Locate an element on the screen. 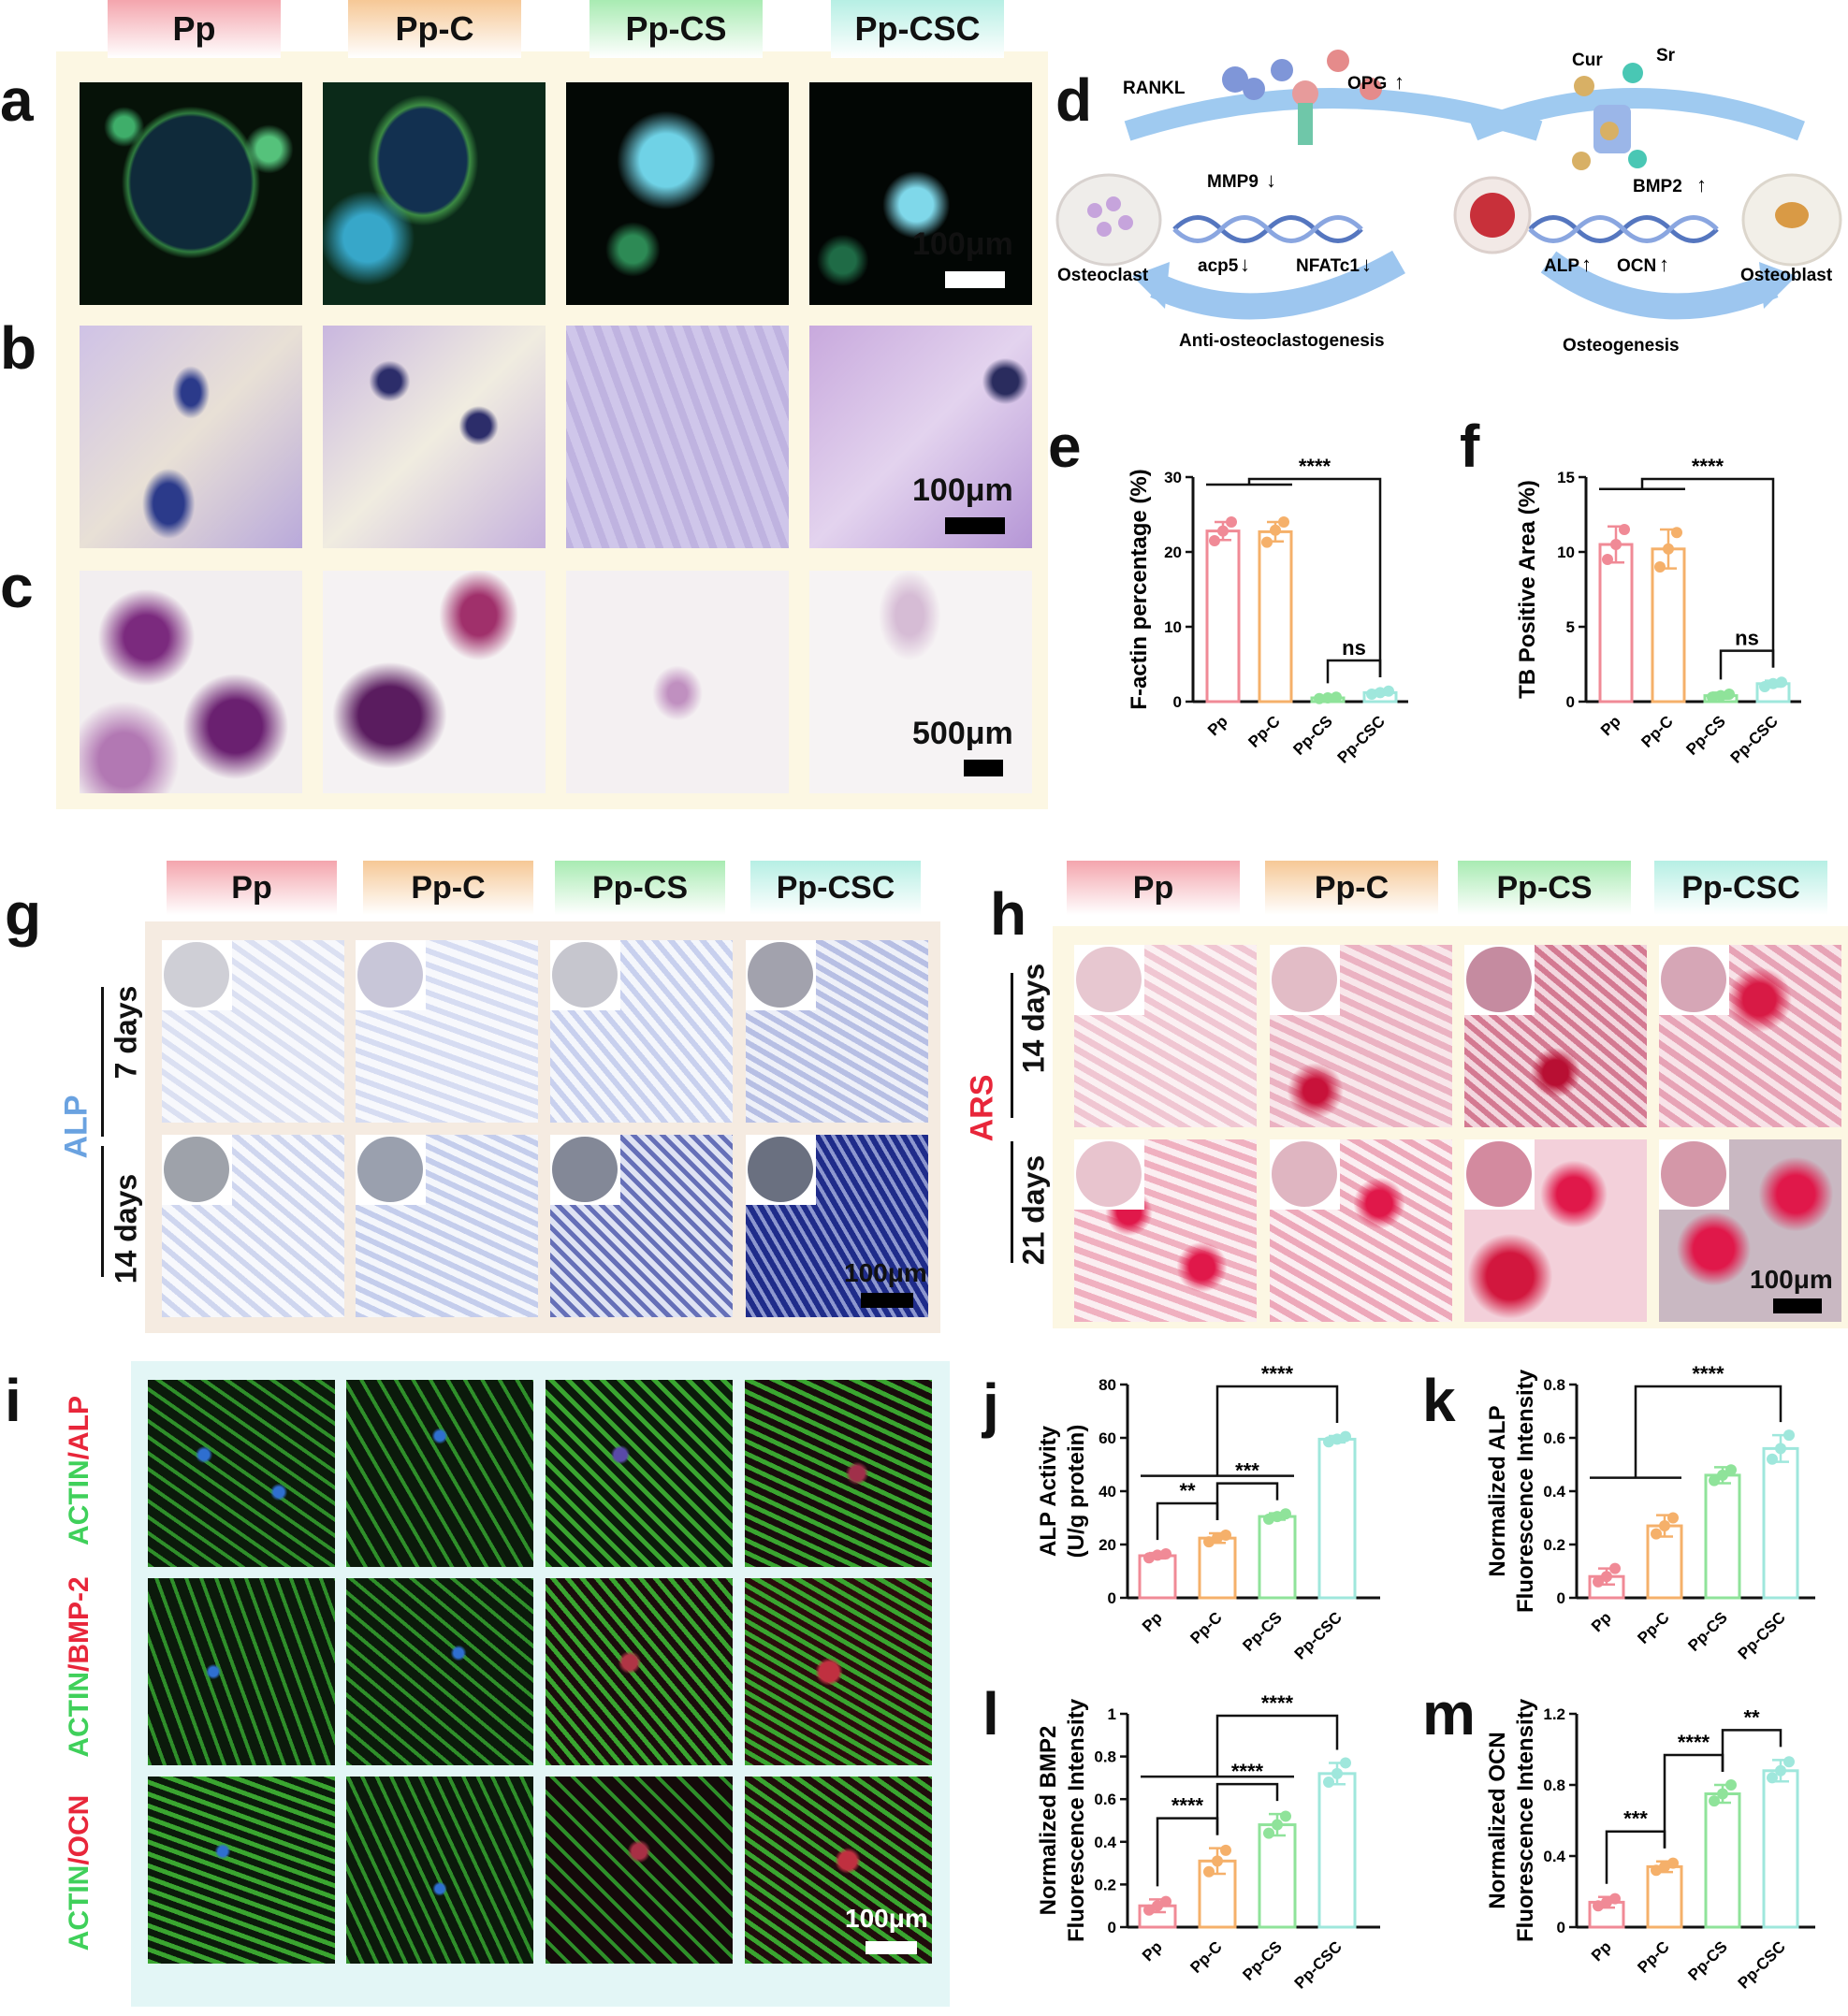 Image resolution: width=1848 pixels, height=2016 pixels. group-header-ppc-top: Pp-C is located at coordinates (434, 29).